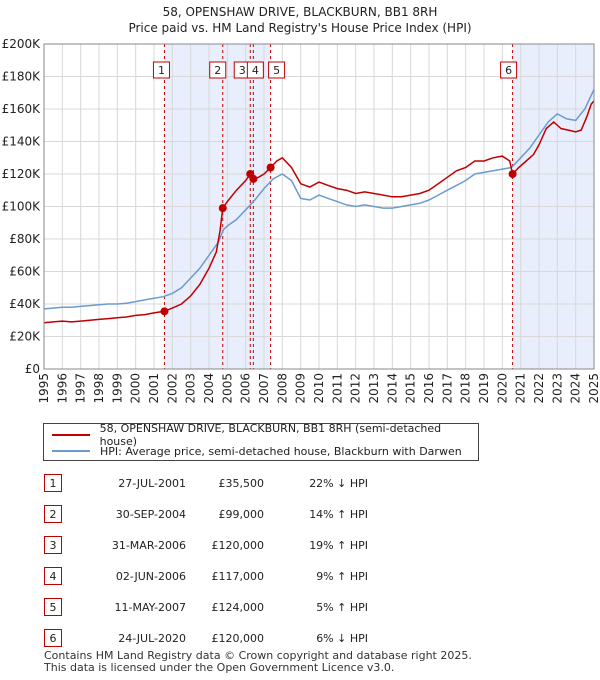 Image resolution: width=600 pixels, height=680 pixels. What do you see at coordinates (71, 451) in the screenshot?
I see `legend-swatch-hpi` at bounding box center [71, 451].